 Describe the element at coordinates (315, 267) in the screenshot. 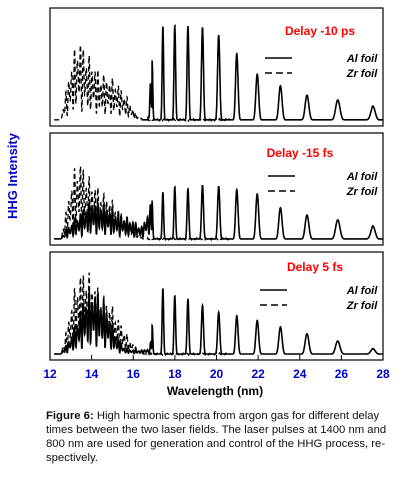

I see `panel-title: Delay 5 fs` at that location.